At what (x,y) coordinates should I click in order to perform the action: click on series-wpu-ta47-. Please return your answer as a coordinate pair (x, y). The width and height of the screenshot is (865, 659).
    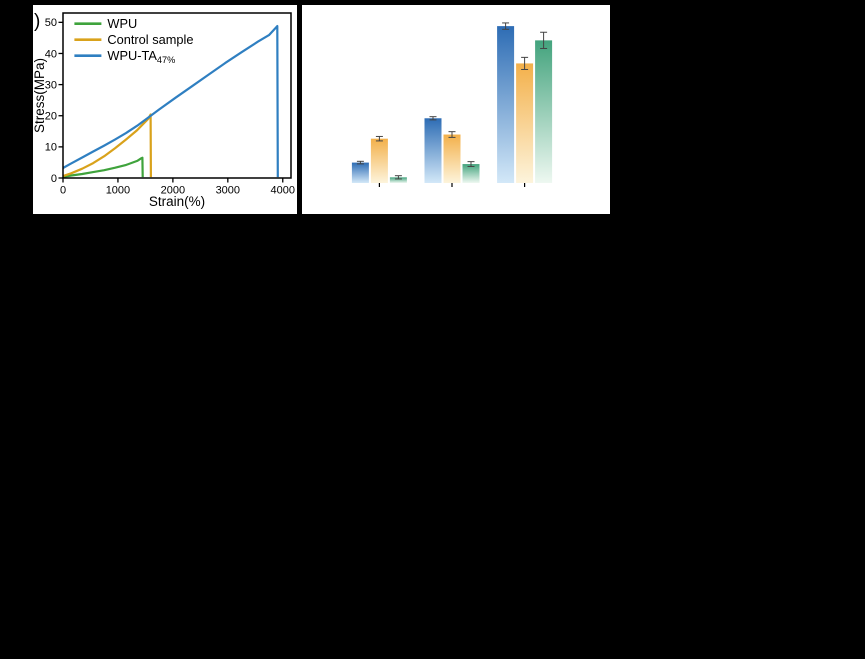
    Looking at the image, I should click on (170, 101).